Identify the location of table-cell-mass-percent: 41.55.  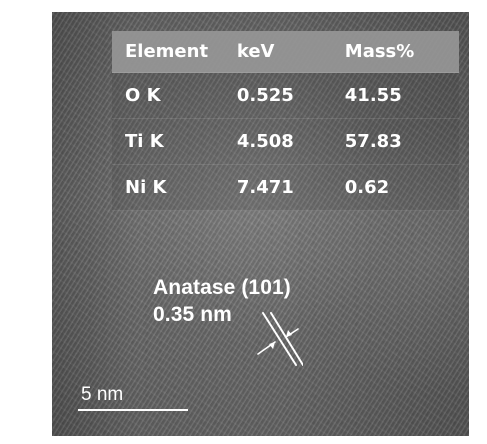
(395, 95).